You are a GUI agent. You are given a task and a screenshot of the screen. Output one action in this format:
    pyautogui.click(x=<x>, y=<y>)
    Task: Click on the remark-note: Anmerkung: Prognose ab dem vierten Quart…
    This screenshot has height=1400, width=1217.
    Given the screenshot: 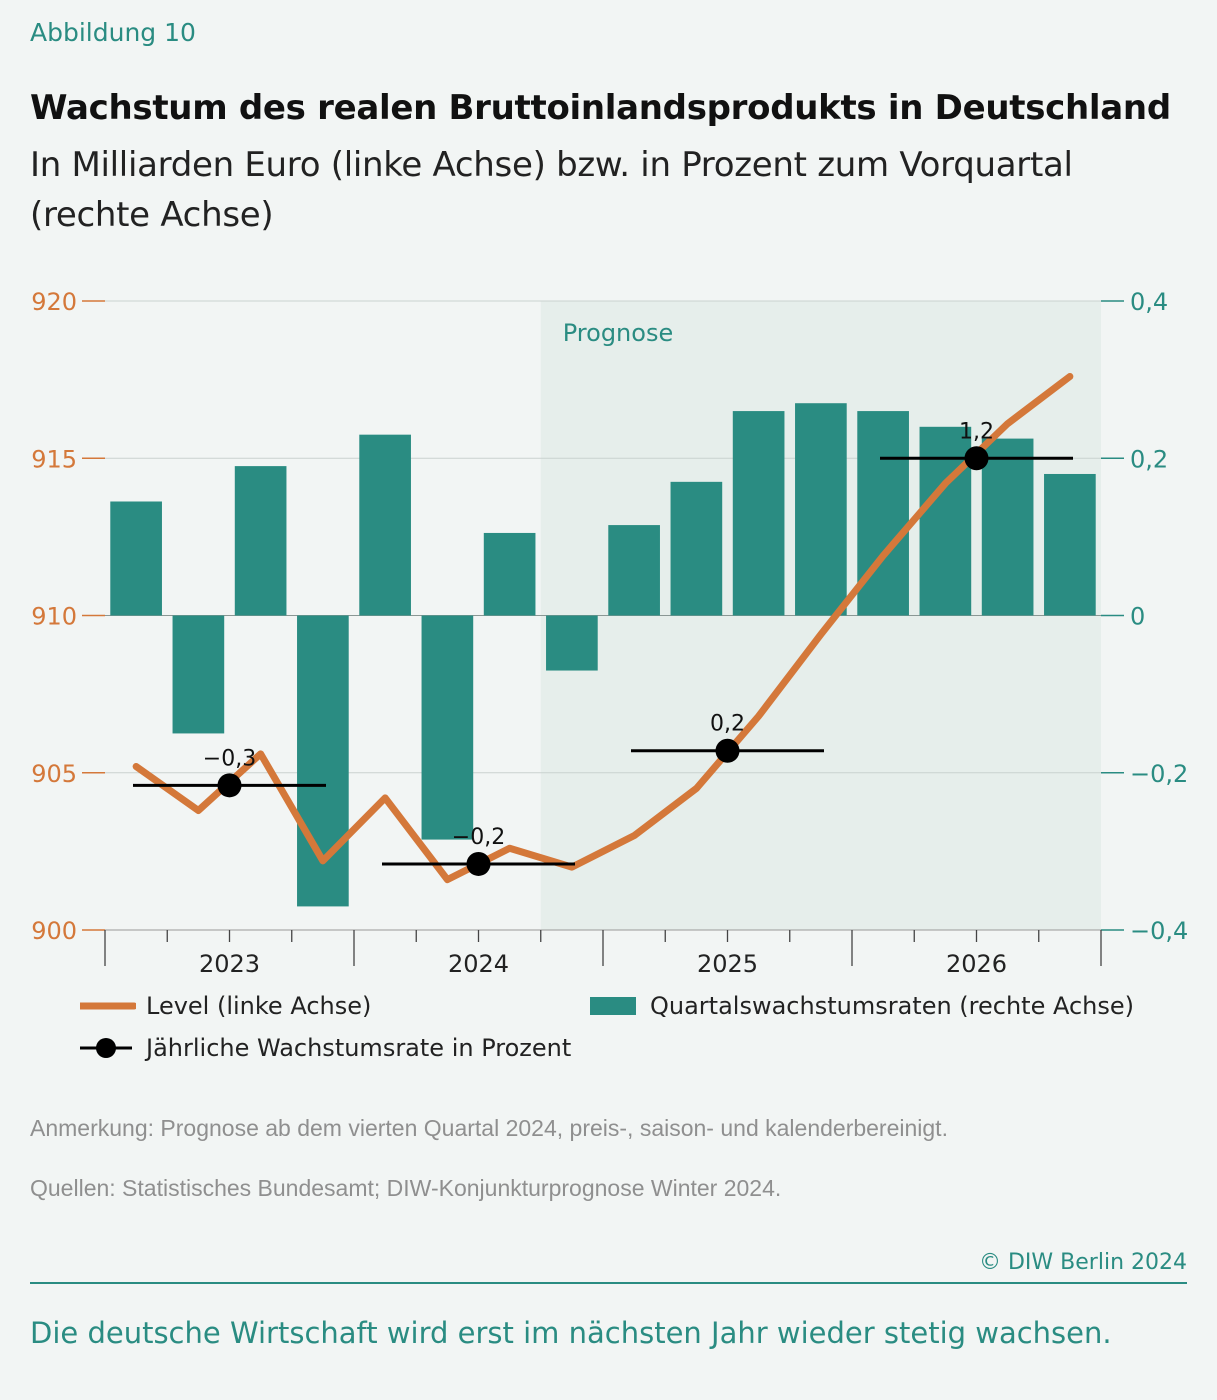 What is the action you would take?
    pyautogui.click(x=489, y=1128)
    